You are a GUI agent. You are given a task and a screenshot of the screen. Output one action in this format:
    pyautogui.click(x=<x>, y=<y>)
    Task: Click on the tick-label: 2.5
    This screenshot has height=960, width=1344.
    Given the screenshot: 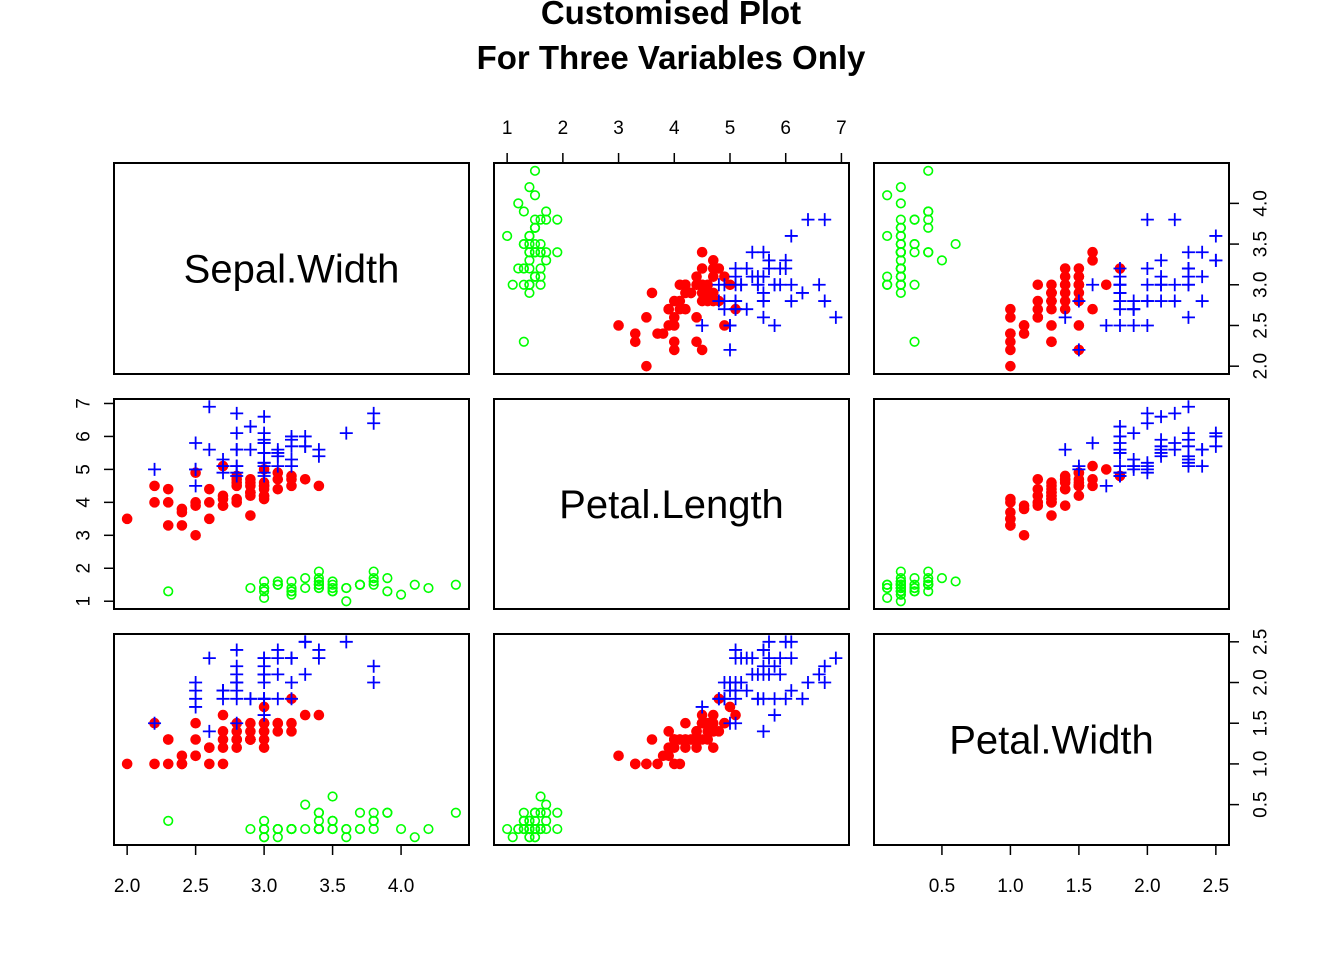 What is the action you would take?
    pyautogui.click(x=1261, y=325)
    